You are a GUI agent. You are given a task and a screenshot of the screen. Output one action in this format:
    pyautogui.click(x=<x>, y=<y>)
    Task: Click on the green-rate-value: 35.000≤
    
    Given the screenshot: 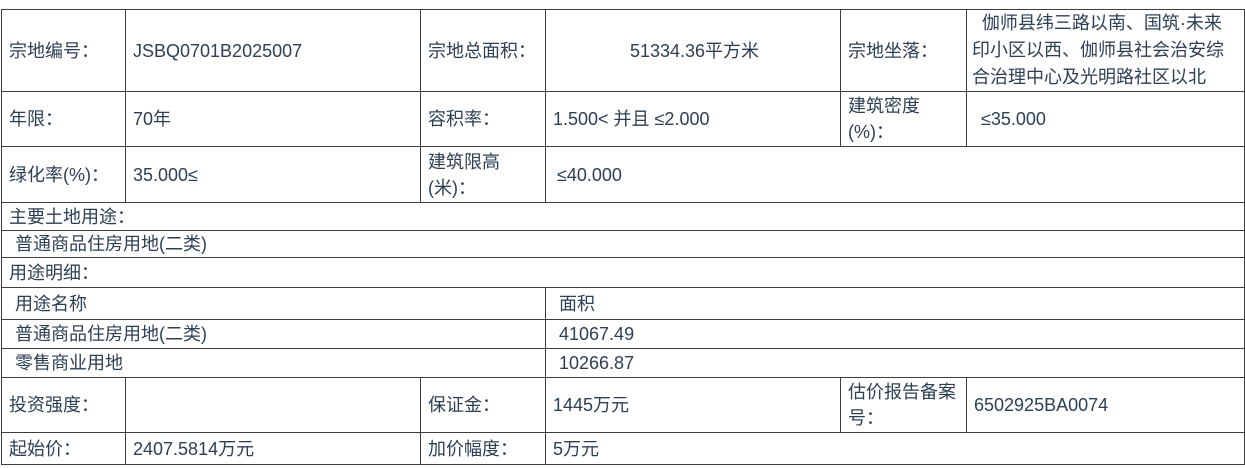 What is the action you would take?
    pyautogui.click(x=273, y=174)
    